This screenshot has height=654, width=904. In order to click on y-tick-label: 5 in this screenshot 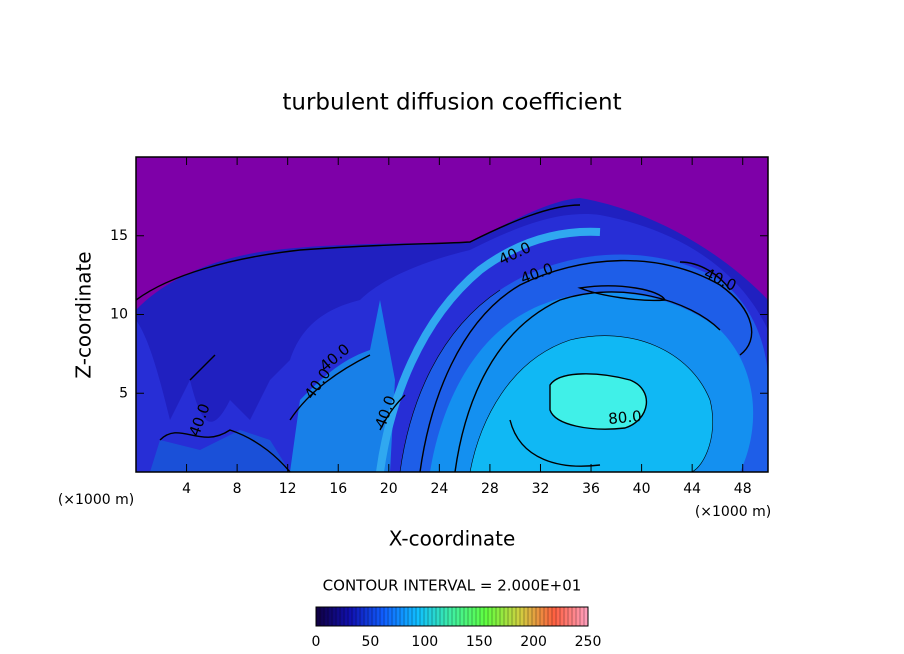, I will do `click(123, 393)`.